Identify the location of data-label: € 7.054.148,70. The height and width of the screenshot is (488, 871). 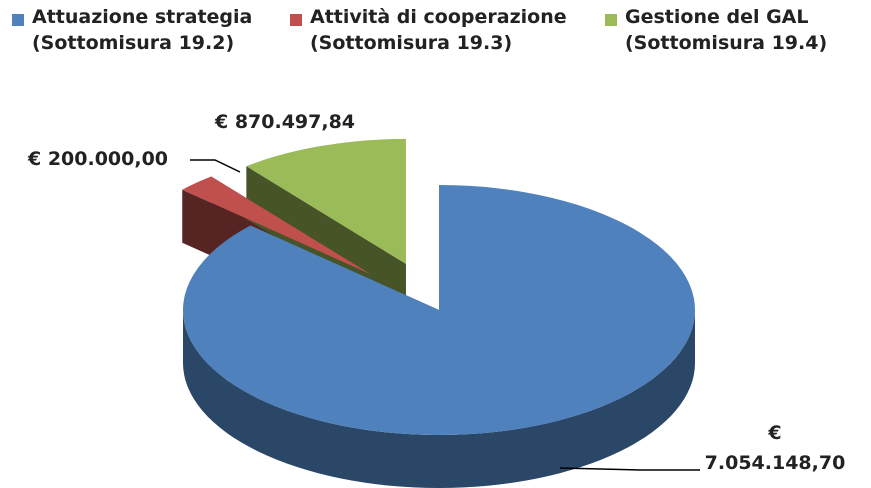
(775, 448).